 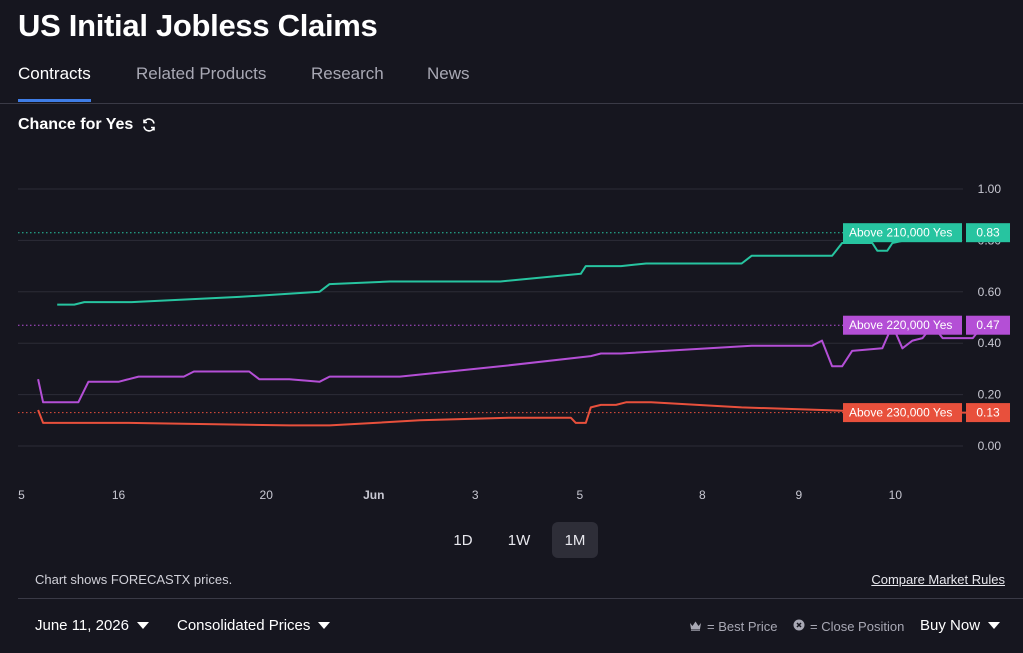 What do you see at coordinates (82, 625) in the screenshot?
I see `date-value: June 11, 2026` at bounding box center [82, 625].